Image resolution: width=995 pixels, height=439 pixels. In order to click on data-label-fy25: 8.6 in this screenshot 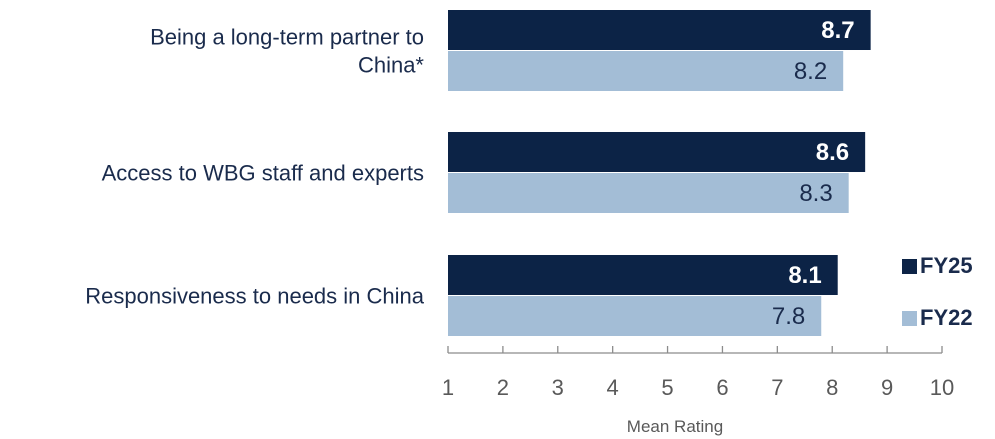, I will do `click(832, 152)`.